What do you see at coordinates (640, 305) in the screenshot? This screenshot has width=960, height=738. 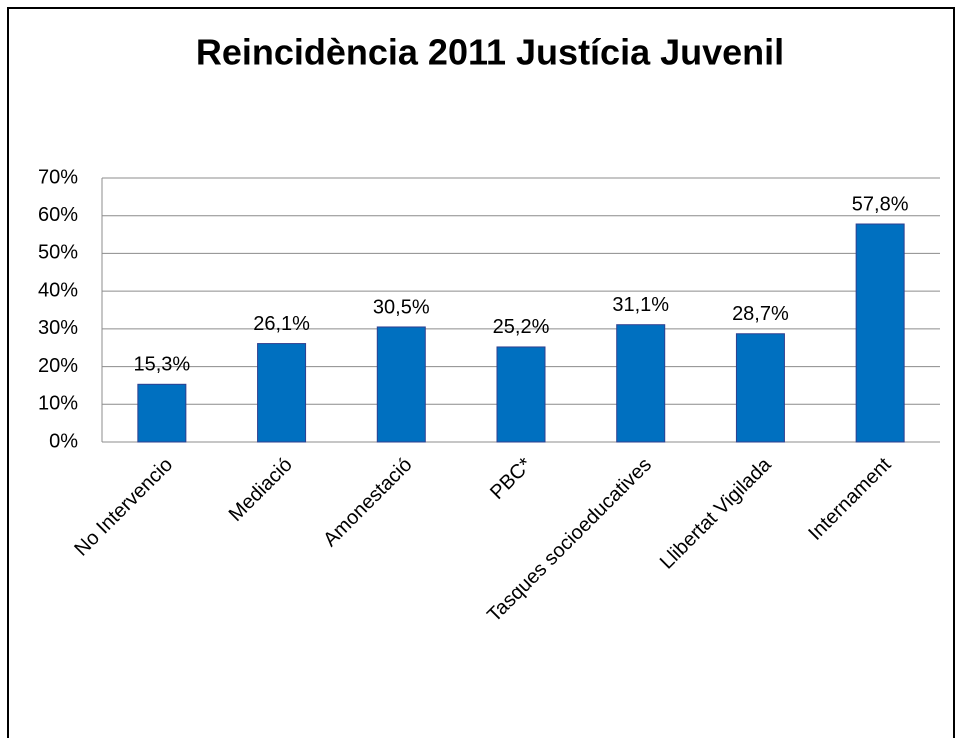 I see `value-label: 31,1%` at bounding box center [640, 305].